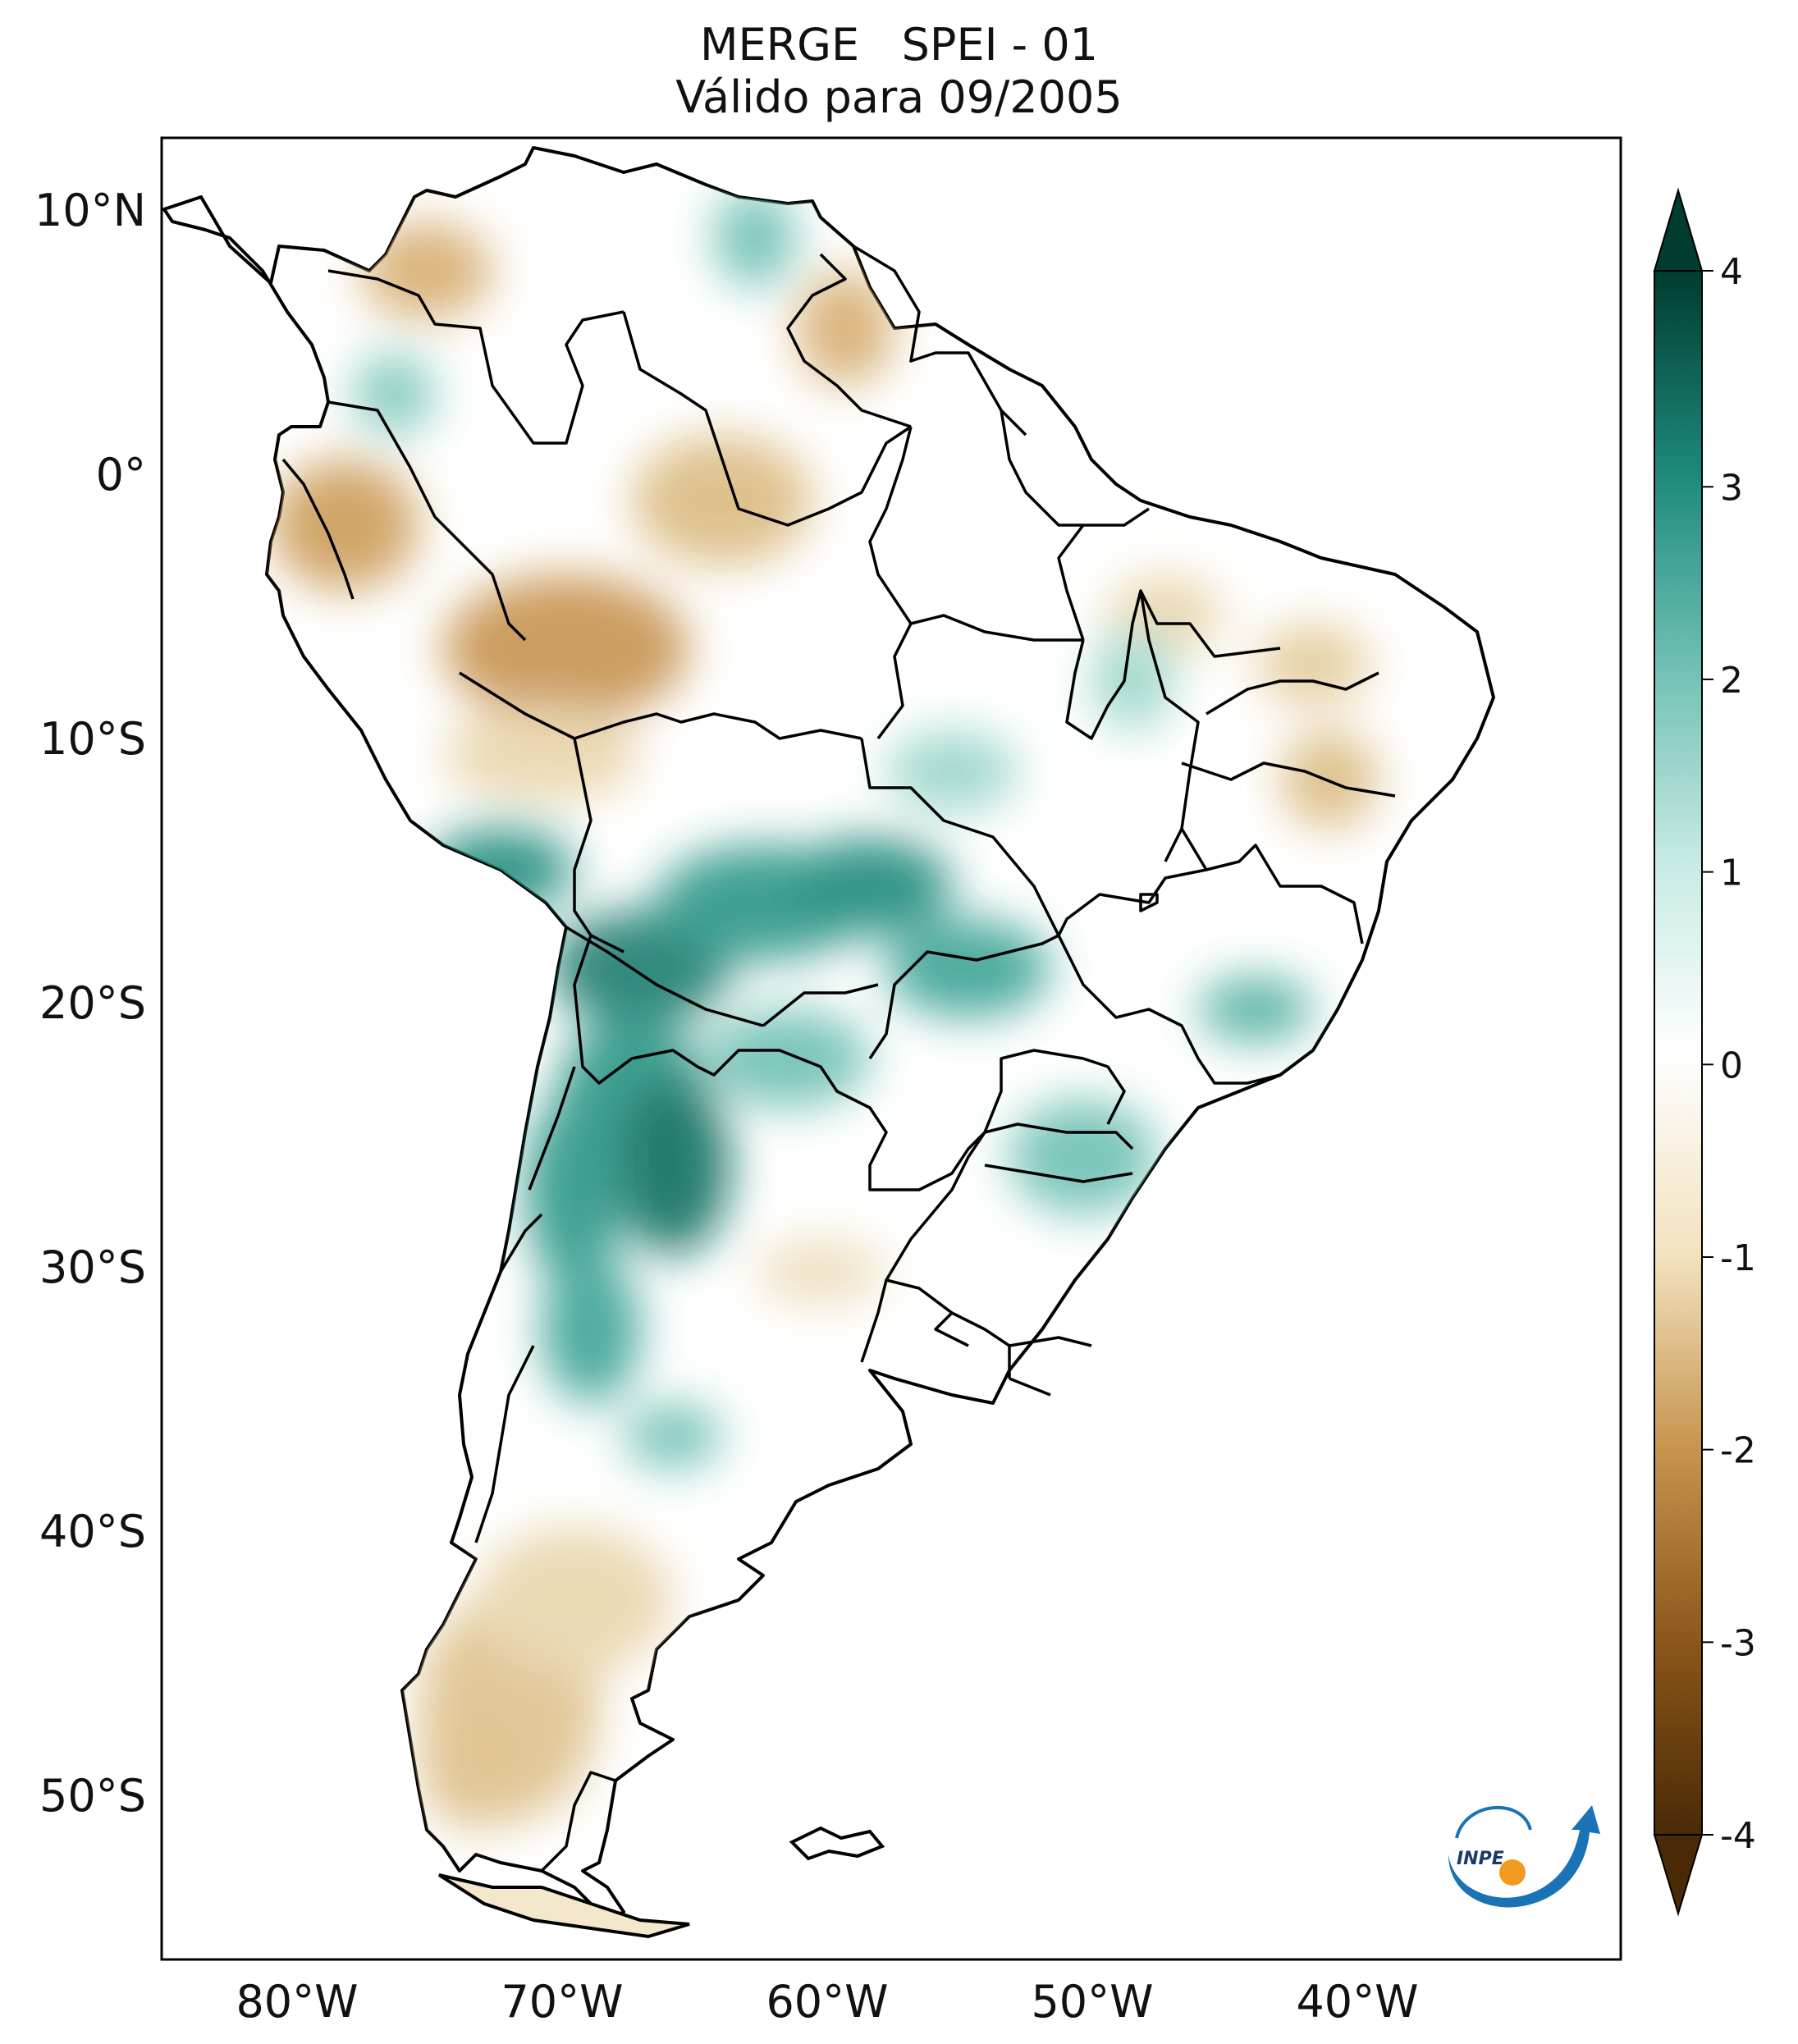  What do you see at coordinates (92, 1796) in the screenshot?
I see `lat-label: 50°S` at bounding box center [92, 1796].